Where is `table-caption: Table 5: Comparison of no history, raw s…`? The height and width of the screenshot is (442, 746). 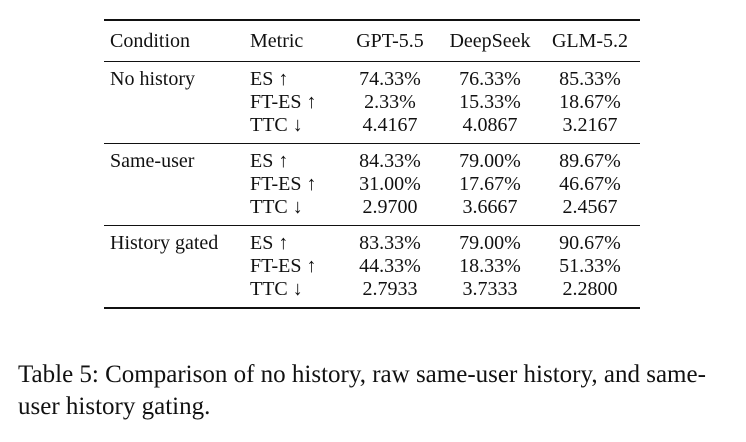
table-caption: Table 5: Comparison of no history, raw s… is located at coordinates (362, 390).